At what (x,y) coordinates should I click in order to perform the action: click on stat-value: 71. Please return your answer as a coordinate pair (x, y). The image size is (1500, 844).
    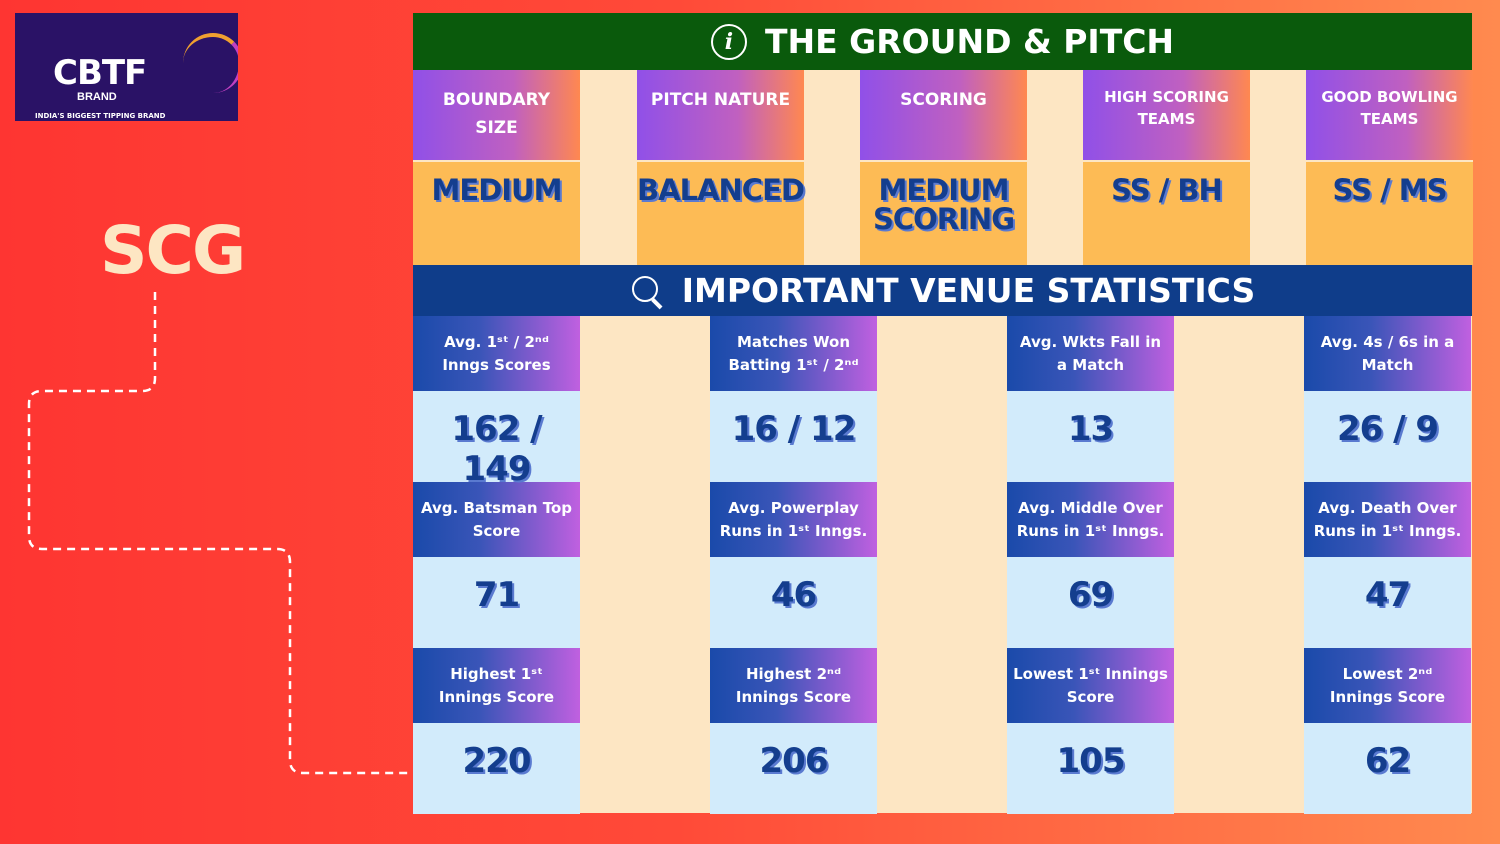
    Looking at the image, I should click on (496, 602).